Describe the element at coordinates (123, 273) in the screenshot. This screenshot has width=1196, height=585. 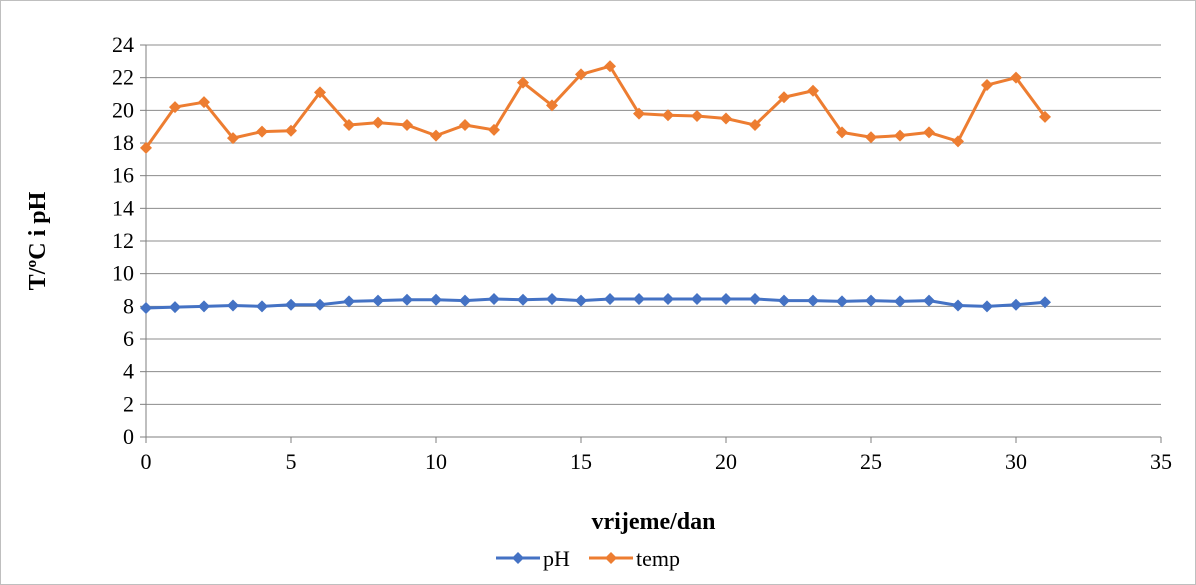
I see `y-tick-label: 10` at that location.